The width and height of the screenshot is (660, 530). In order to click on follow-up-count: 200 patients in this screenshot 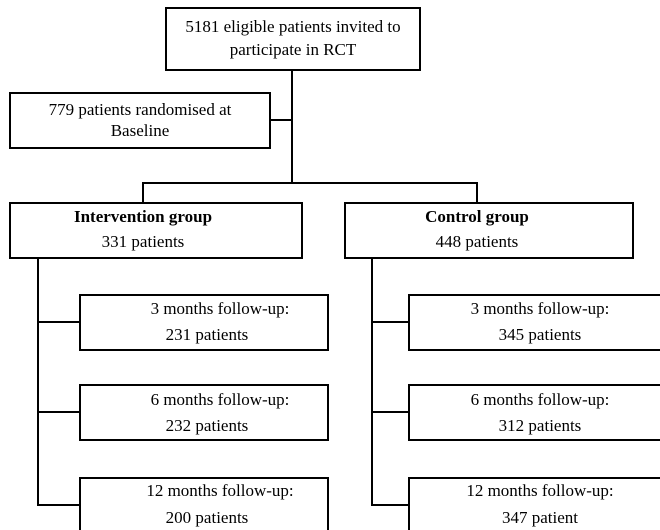, I will do `click(207, 517)`.